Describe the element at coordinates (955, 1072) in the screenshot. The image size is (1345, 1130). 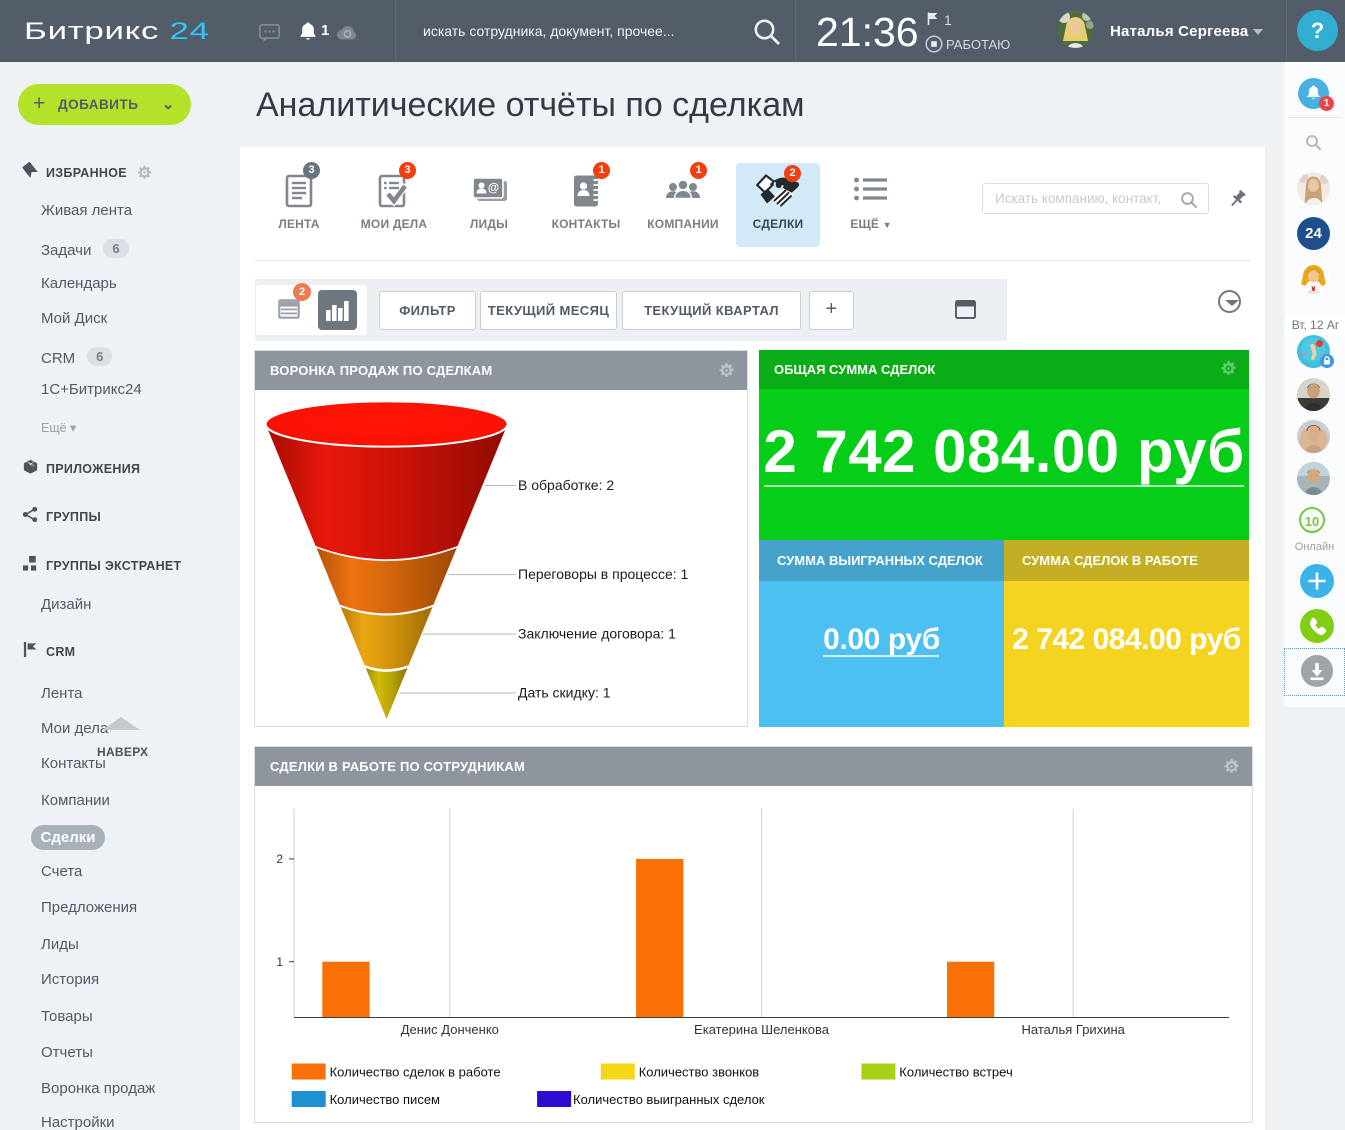
I see `svg-text: Количество встреч` at that location.